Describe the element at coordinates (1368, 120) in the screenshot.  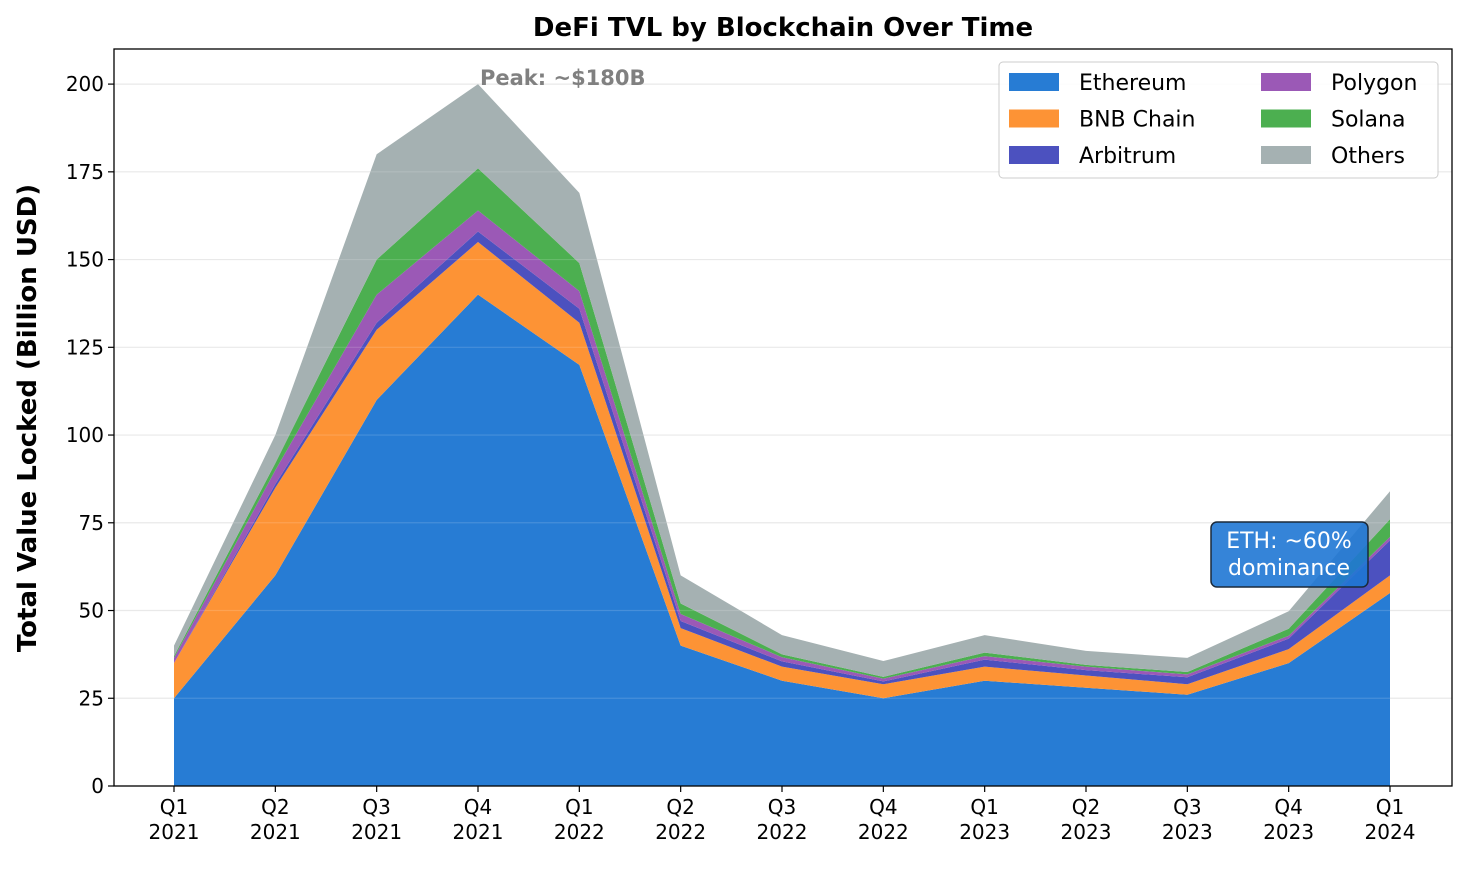
I see `legend-label: Solana` at that location.